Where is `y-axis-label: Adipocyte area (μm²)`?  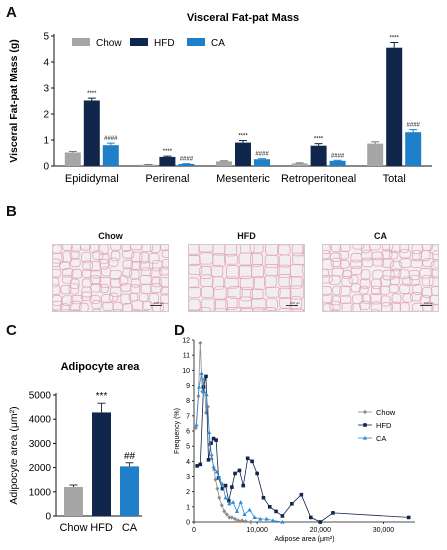
y-axis-label: Adipocyte area (μm²) is located at coordinates (14, 455).